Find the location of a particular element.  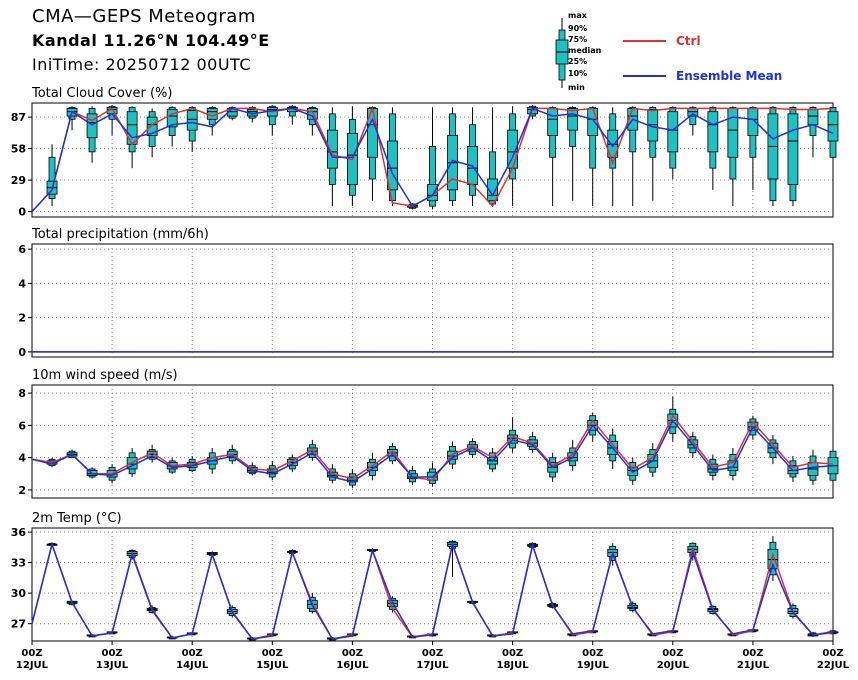

cloud-cover-ytick-label: 29 is located at coordinates (18, 180).